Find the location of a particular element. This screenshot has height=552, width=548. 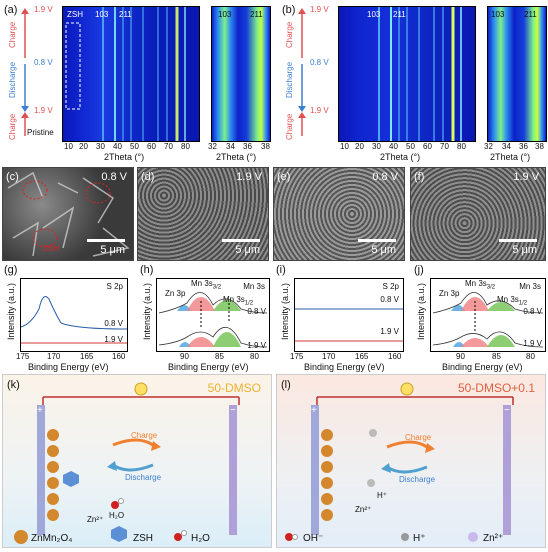

zsh-tag: ZSH is located at coordinates (51, 248).